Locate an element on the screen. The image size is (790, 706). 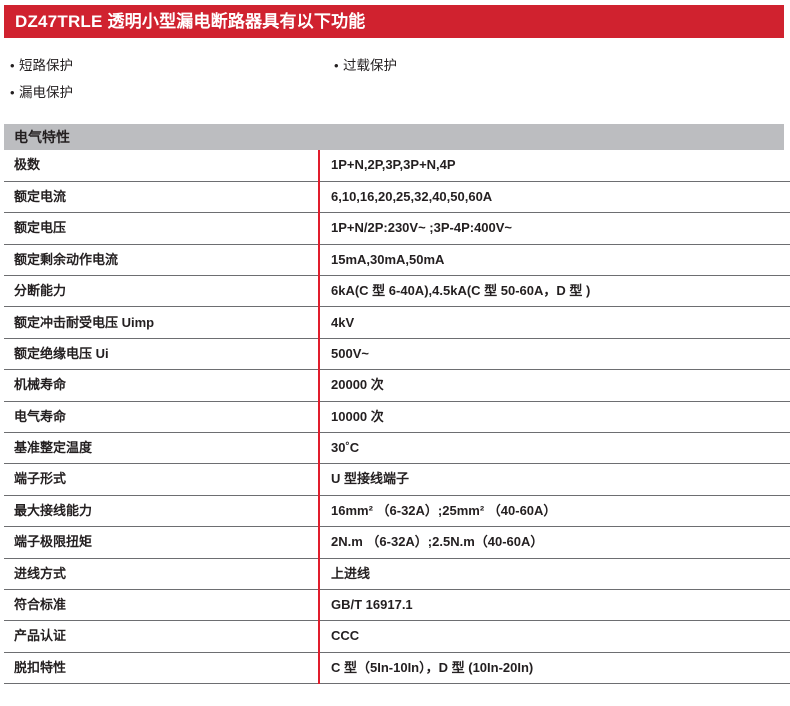
table-row: 极数 1P+N,2P,3P,3P+N,4P is located at coordinates (397, 166).